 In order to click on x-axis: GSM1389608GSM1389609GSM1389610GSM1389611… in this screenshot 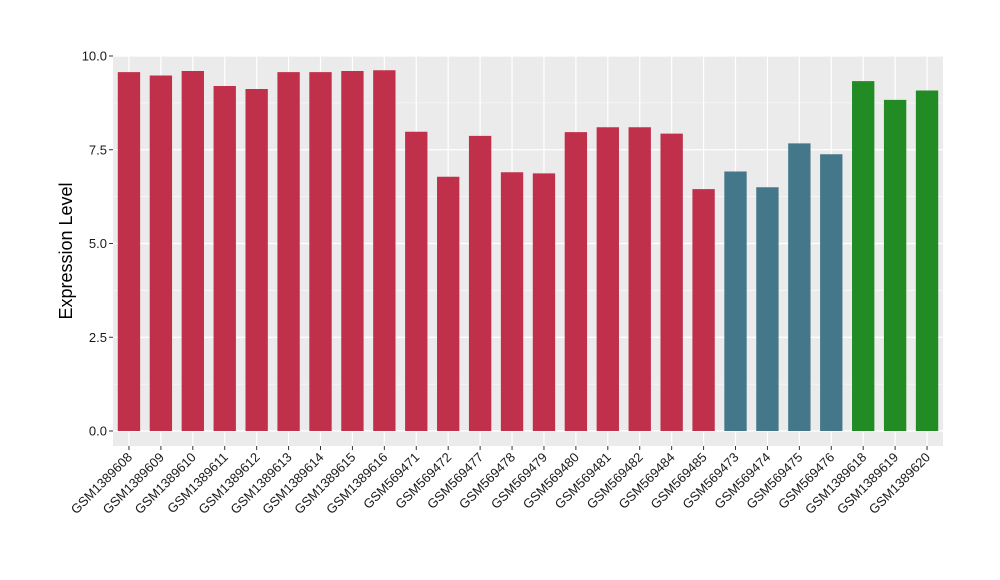, I will do `click(500, 481)`.